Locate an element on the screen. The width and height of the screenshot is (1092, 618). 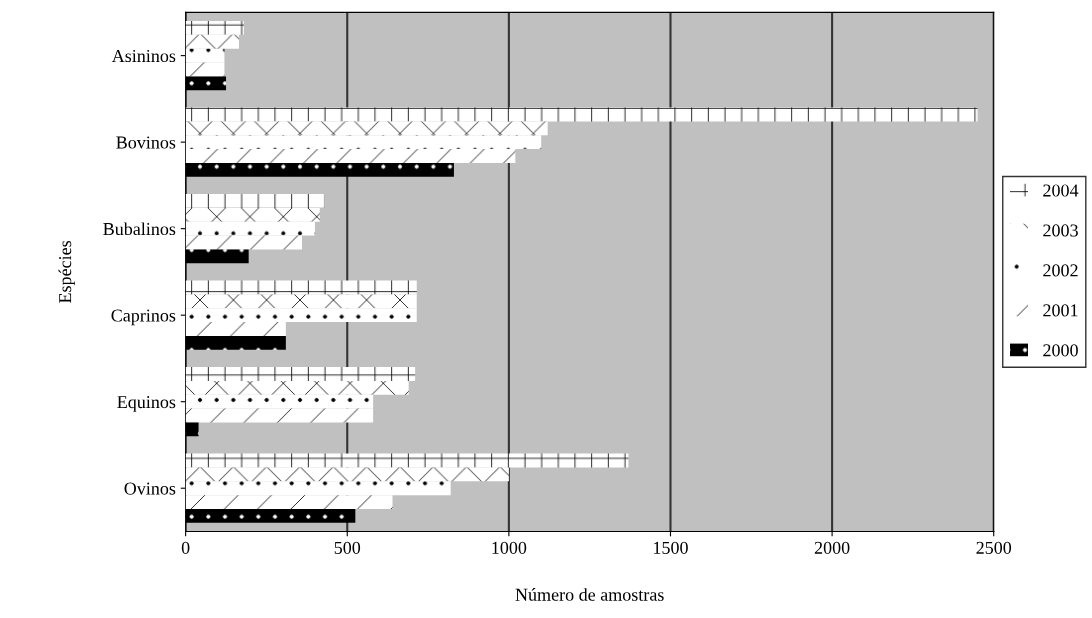
x-tick-label: 0 is located at coordinates (185, 547).